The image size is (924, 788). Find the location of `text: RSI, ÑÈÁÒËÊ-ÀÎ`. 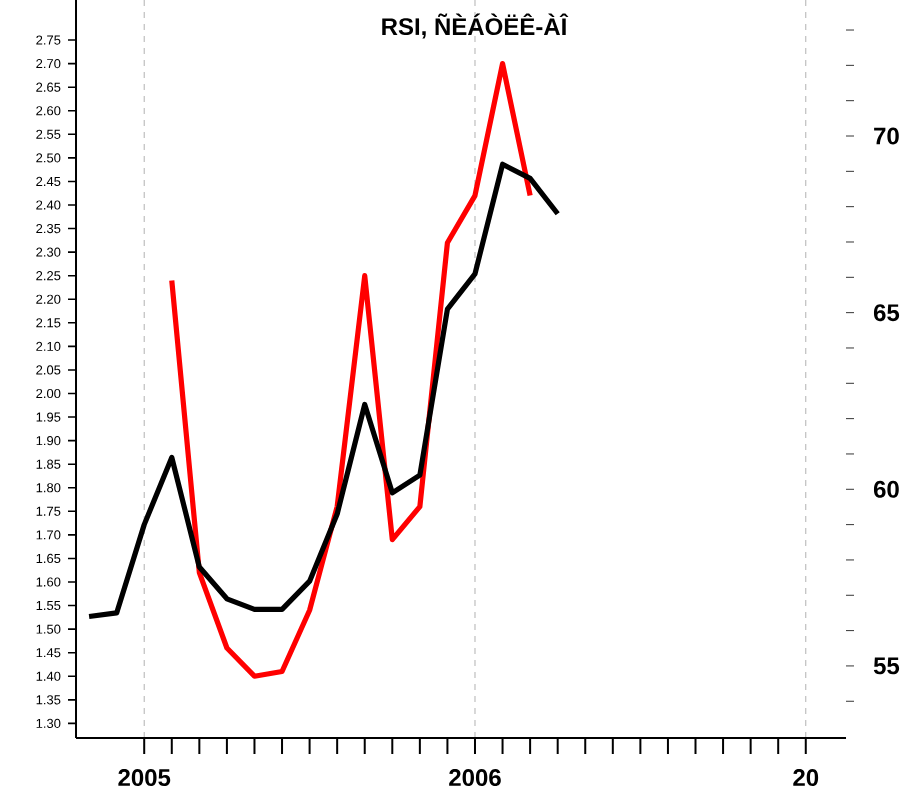

text: RSI, ÑÈÁÒËÊ-ÀÎ is located at coordinates (475, 26).